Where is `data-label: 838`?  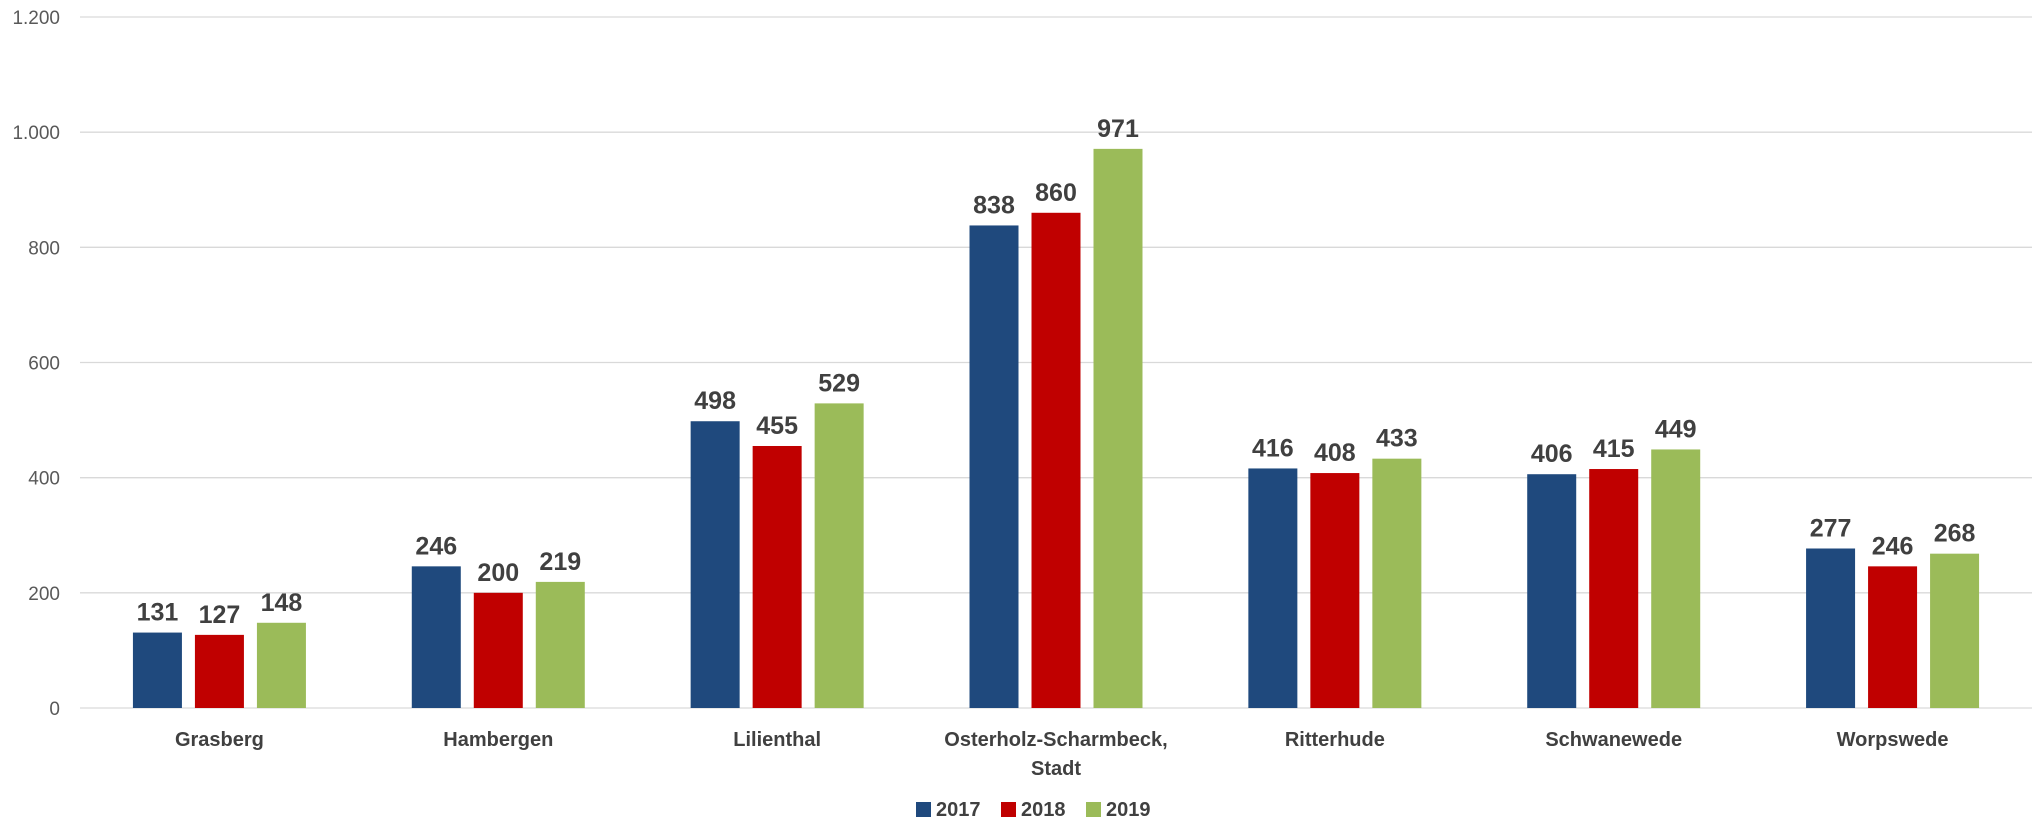
data-label: 838 is located at coordinates (994, 205).